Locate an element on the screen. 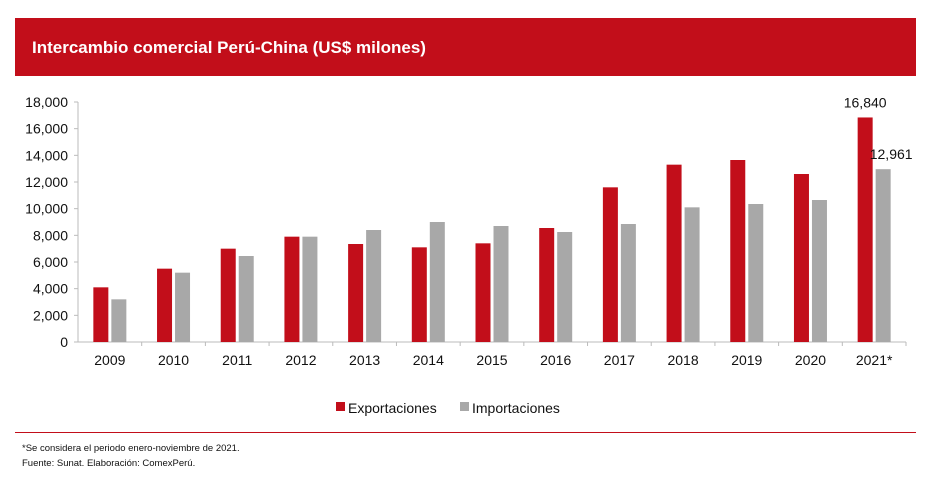 The image size is (932, 479). legend-swatch-exportaciones is located at coordinates (340, 406).